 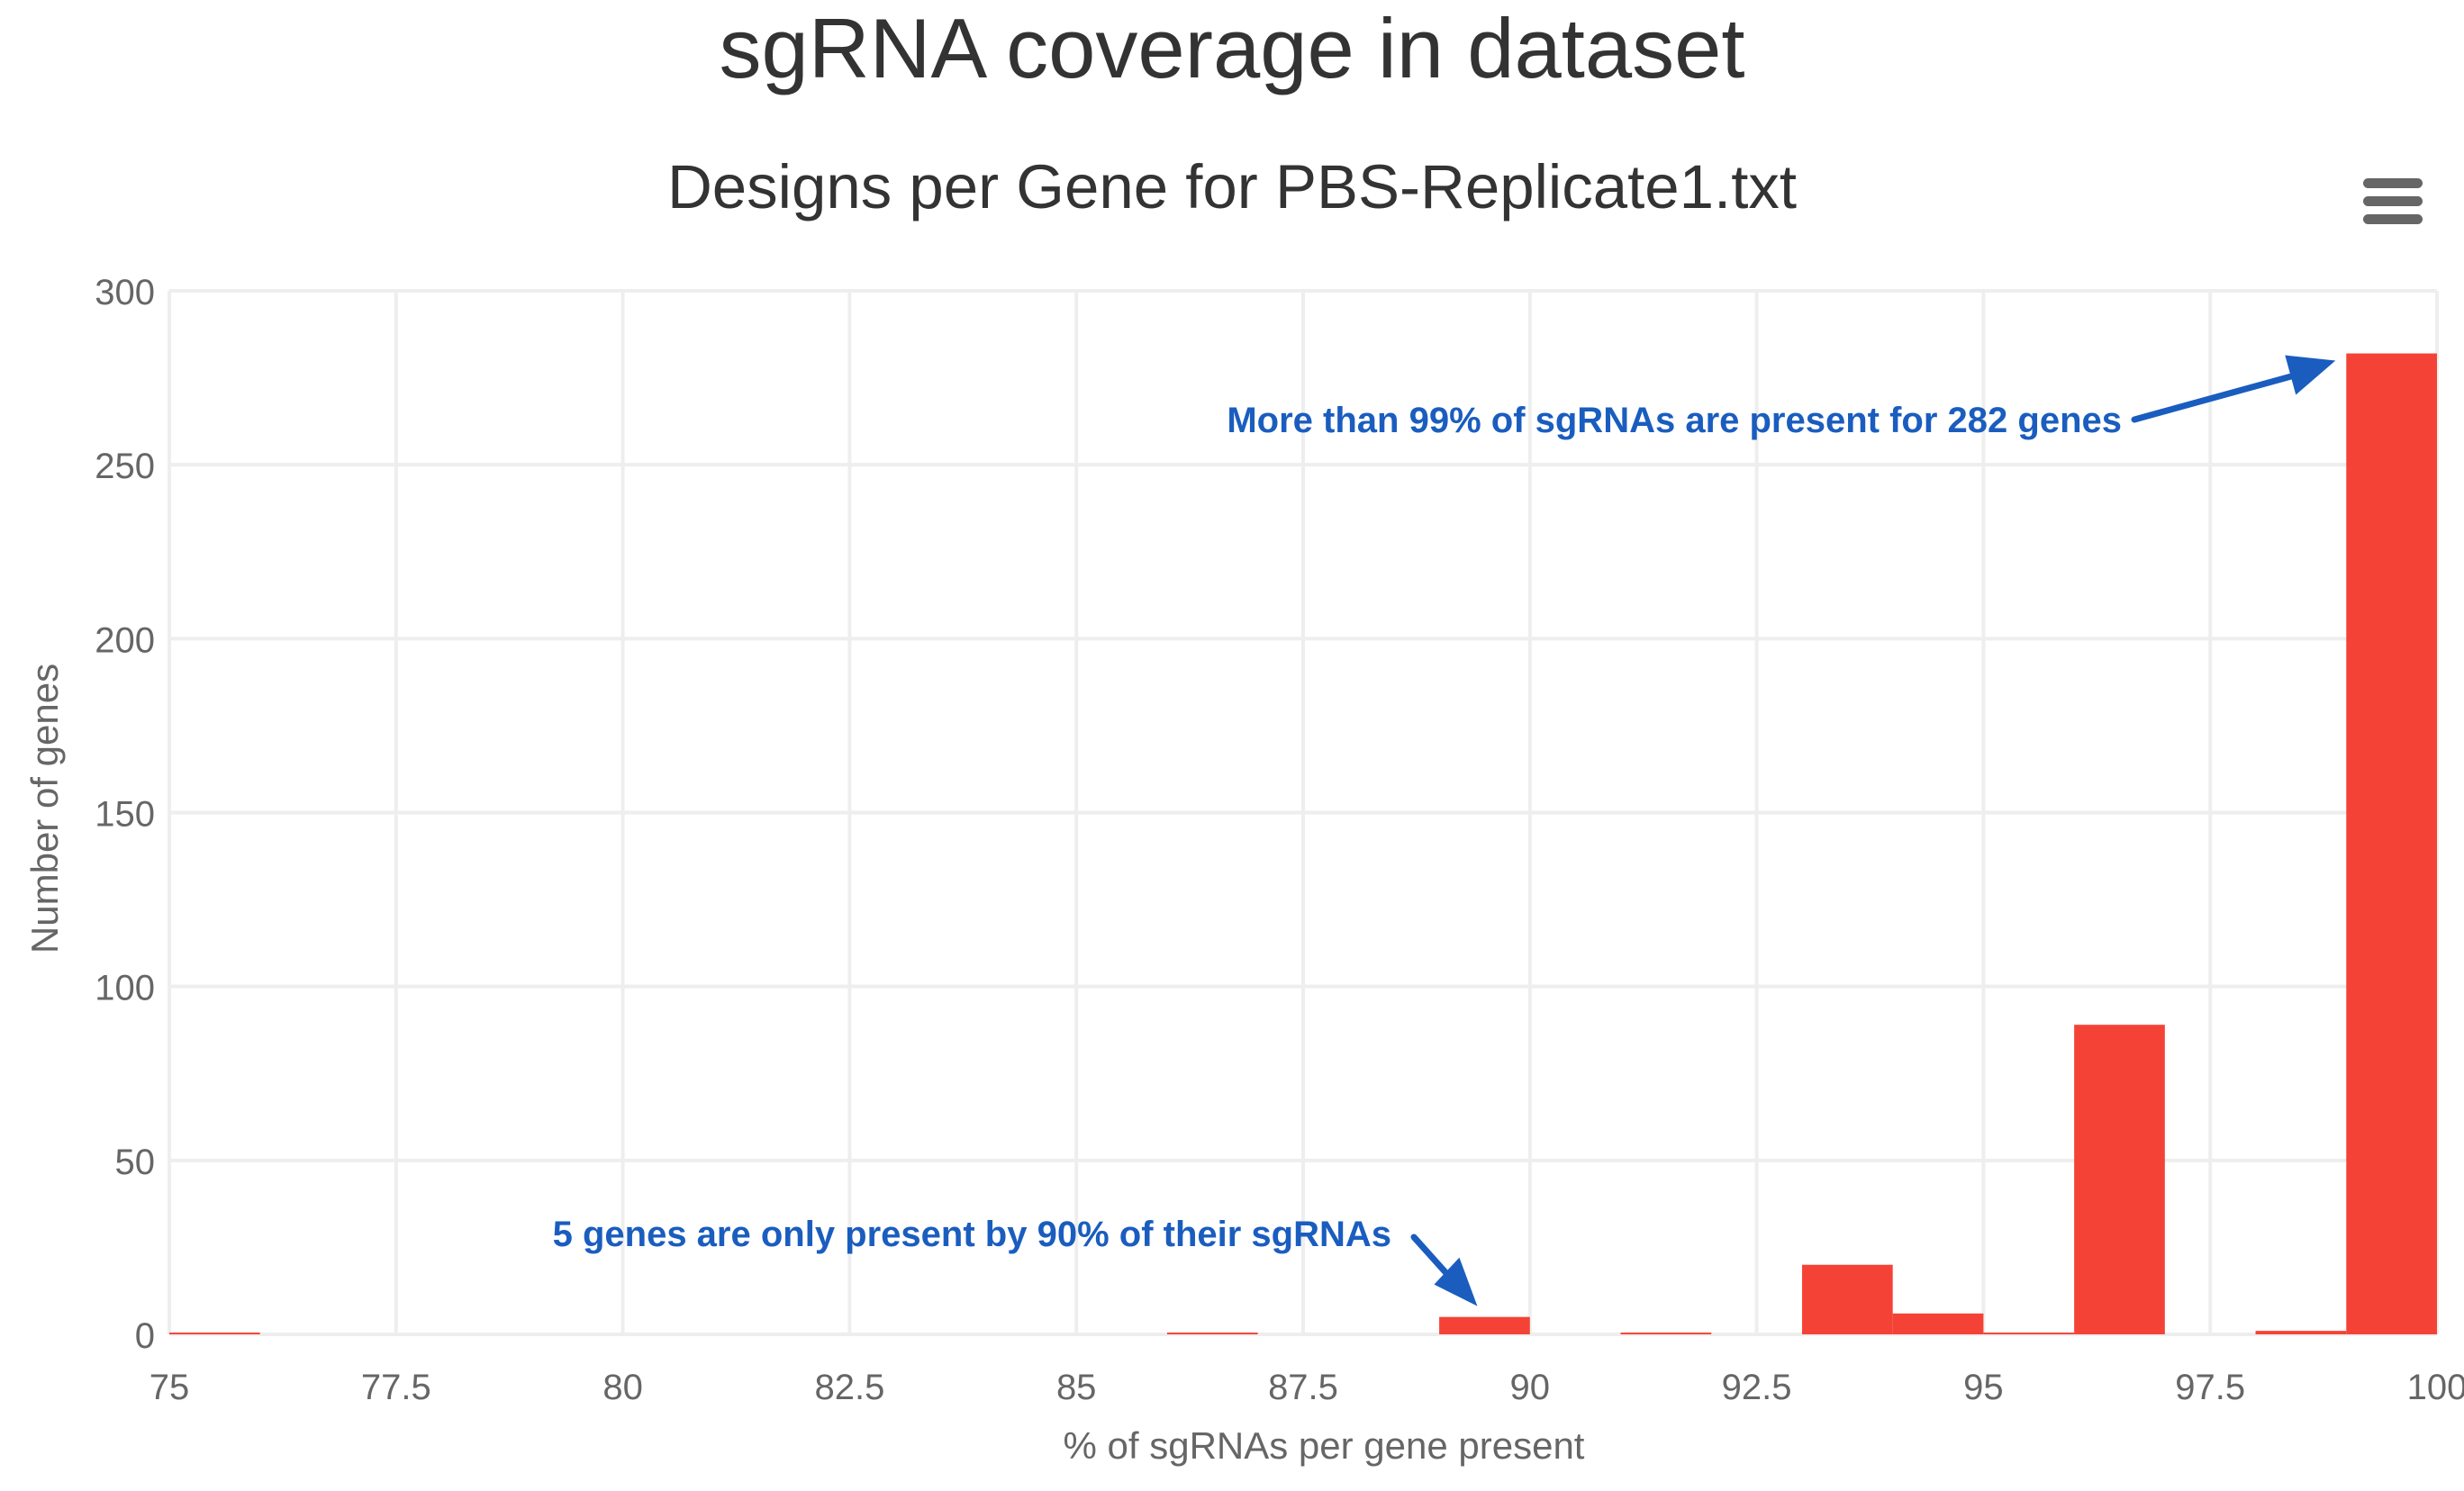 What do you see at coordinates (1324, 1445) in the screenshot?
I see `x-axis-title: % of sgRNAs per gene present` at bounding box center [1324, 1445].